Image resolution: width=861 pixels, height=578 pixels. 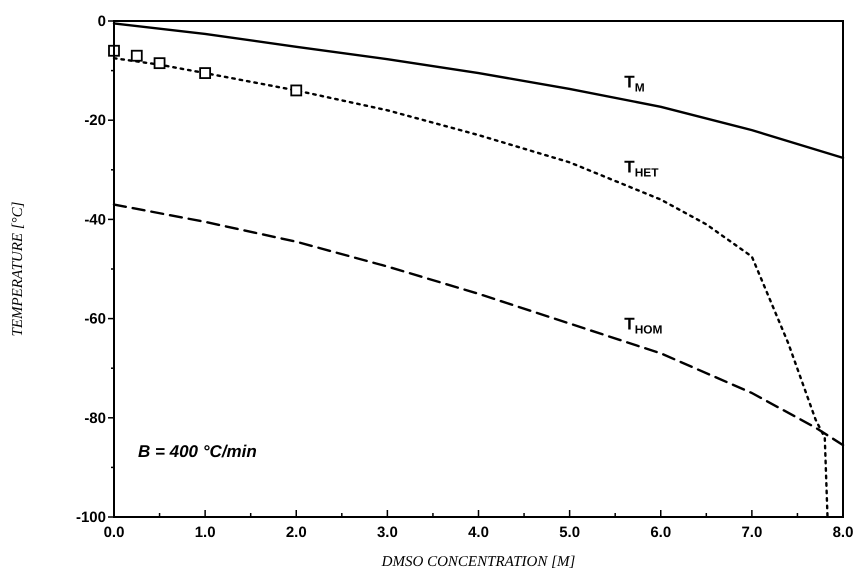 What do you see at coordinates (661, 532) in the screenshot?
I see `x-tick-label: 6.0` at bounding box center [661, 532].